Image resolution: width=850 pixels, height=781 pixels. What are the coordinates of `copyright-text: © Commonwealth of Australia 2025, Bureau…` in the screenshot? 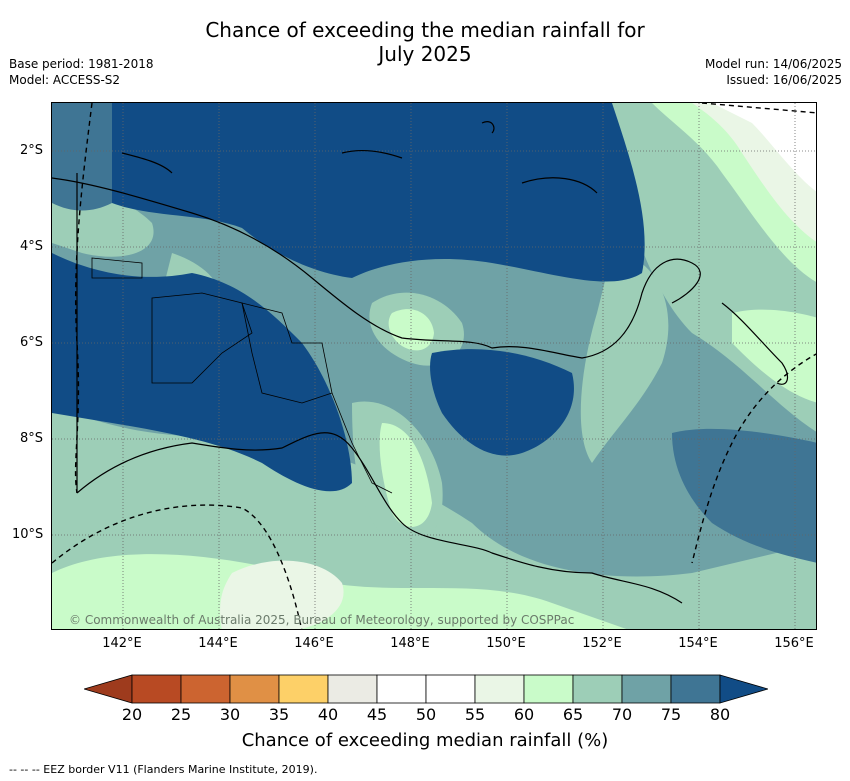 It's located at (322, 620).